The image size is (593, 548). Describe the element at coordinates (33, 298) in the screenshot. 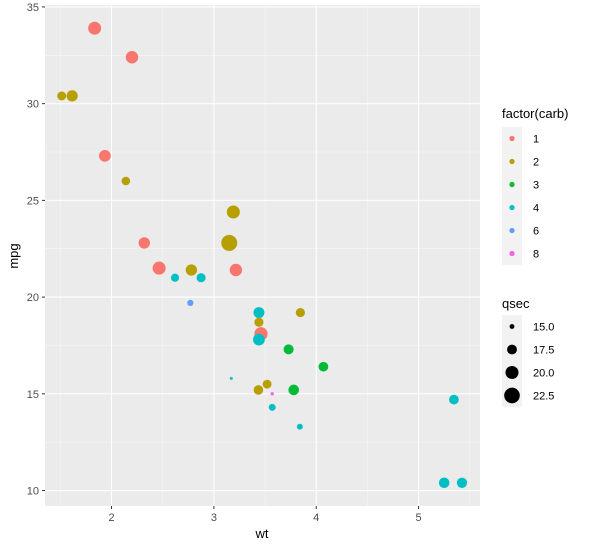

I see `y-tick-label: 20` at that location.